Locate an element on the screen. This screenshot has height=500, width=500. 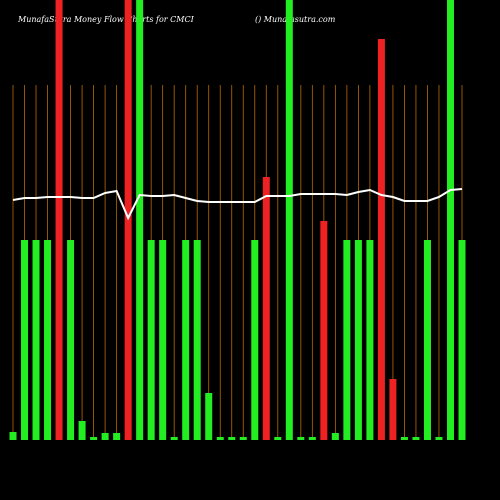
chart-title: MunafaSutra Money Flow Charts for CMCI is located at coordinates (106, 19).